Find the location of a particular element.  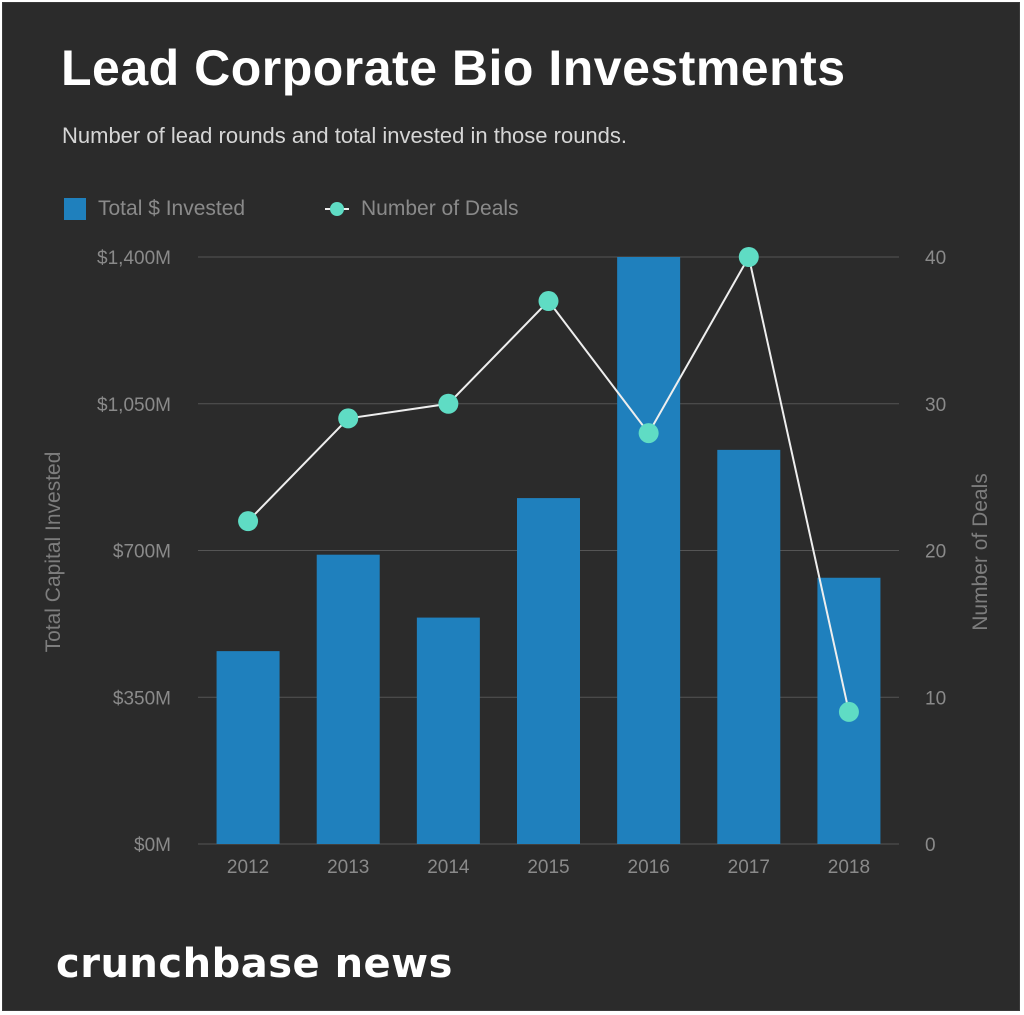

y-tick-label-right: 30 is located at coordinates (935, 405).